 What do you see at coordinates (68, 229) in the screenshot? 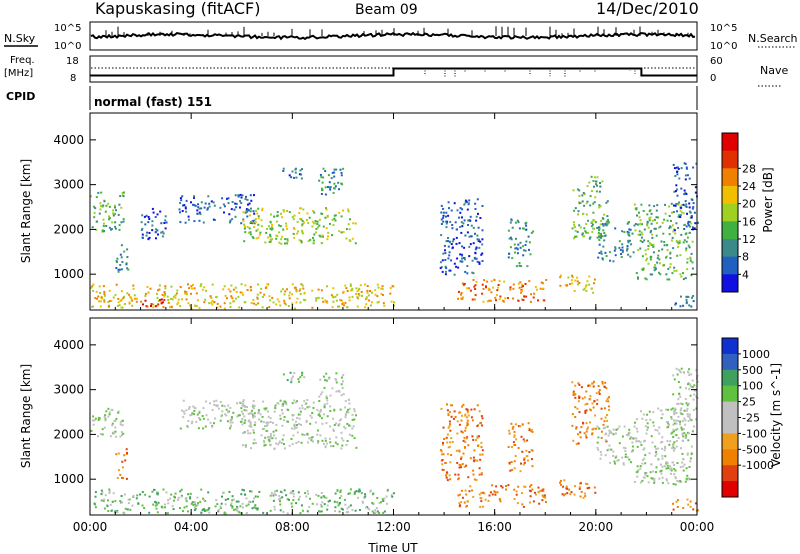
I see `y-tick-label: 2000` at bounding box center [68, 229].